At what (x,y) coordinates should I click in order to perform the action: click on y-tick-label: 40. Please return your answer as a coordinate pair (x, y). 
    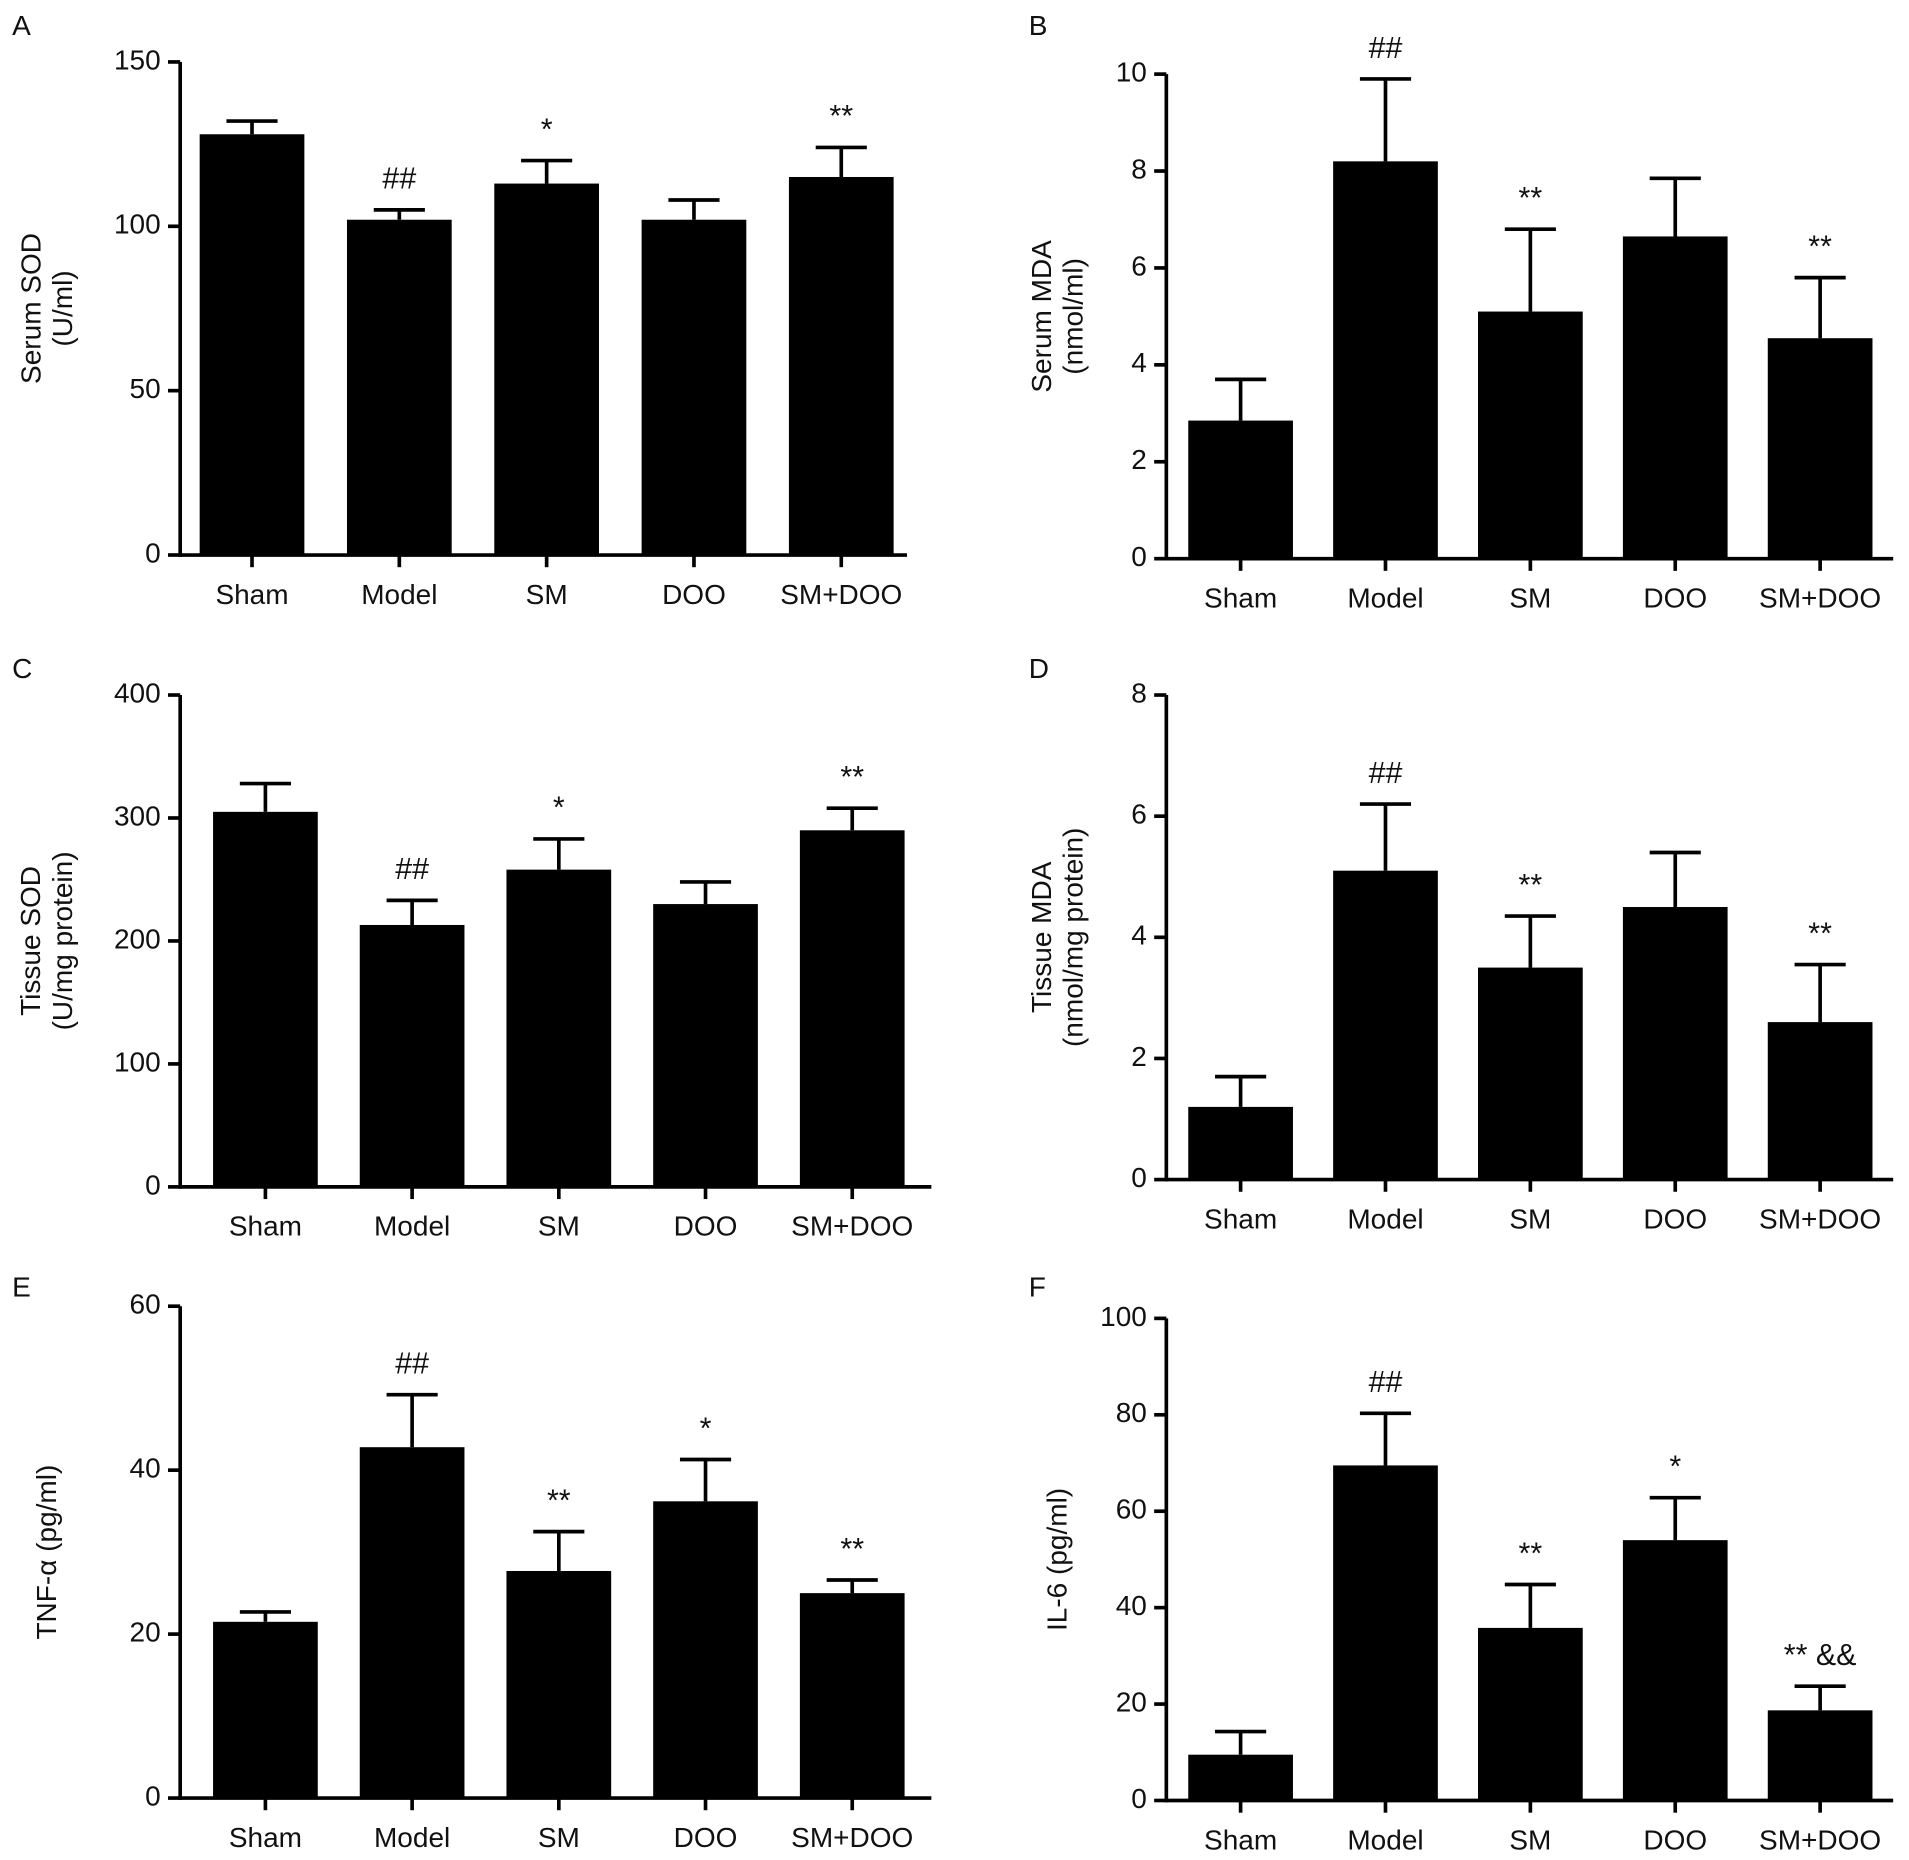
    Looking at the image, I should click on (1131, 1605).